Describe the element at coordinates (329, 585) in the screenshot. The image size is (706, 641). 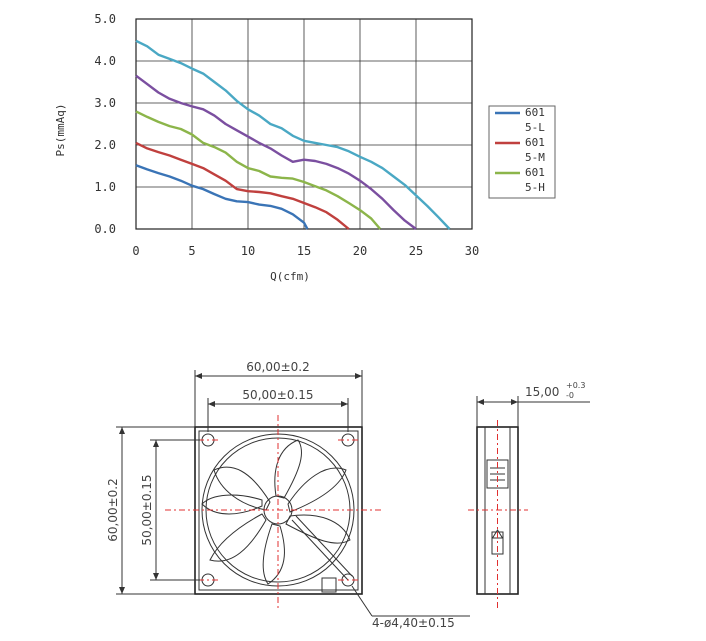
I see `cable-exit` at that location.